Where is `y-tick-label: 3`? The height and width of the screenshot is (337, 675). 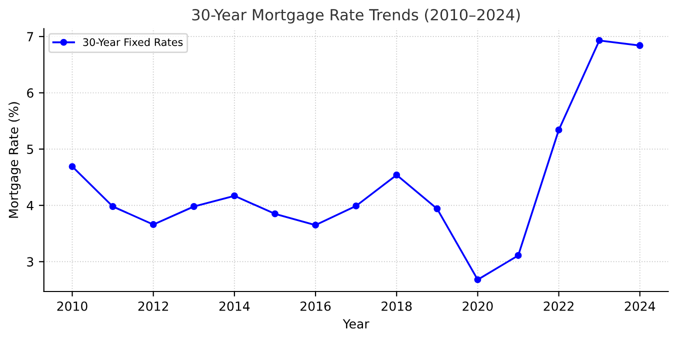
y-tick-label: 3 is located at coordinates (30, 262).